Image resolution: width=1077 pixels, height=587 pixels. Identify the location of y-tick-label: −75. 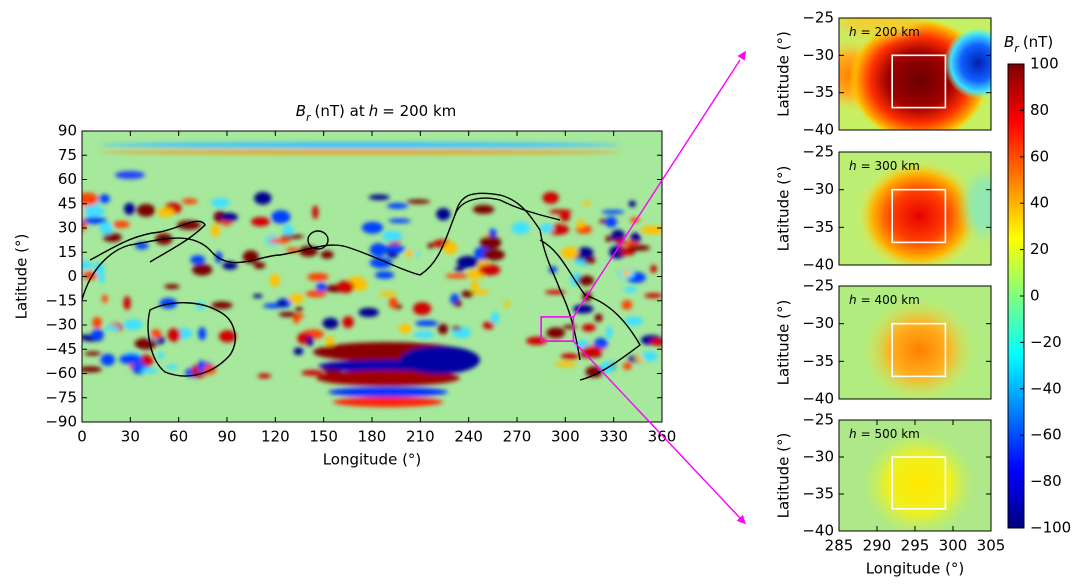
(61, 397).